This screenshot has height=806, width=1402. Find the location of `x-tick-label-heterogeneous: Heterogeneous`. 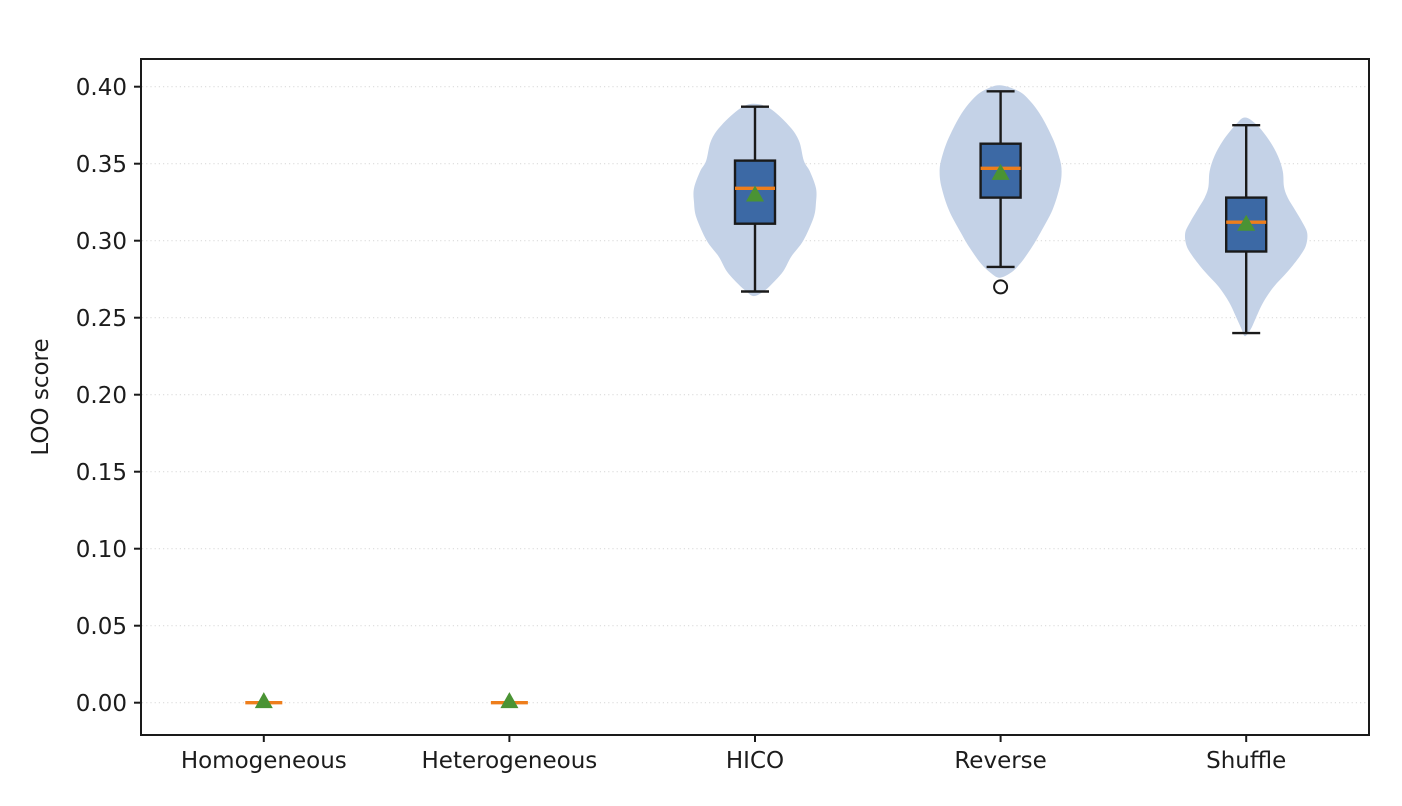

x-tick-label-heterogeneous: Heterogeneous is located at coordinates (510, 761).